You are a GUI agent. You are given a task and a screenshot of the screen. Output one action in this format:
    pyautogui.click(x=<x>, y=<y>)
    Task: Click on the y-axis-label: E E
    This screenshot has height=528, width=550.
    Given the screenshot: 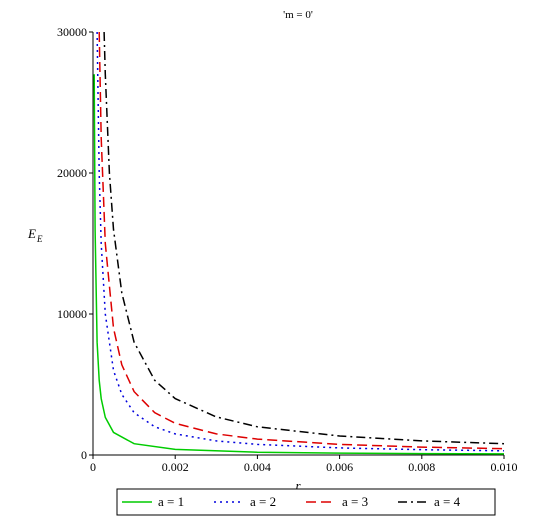 What is the action you would take?
    pyautogui.click(x=35, y=235)
    